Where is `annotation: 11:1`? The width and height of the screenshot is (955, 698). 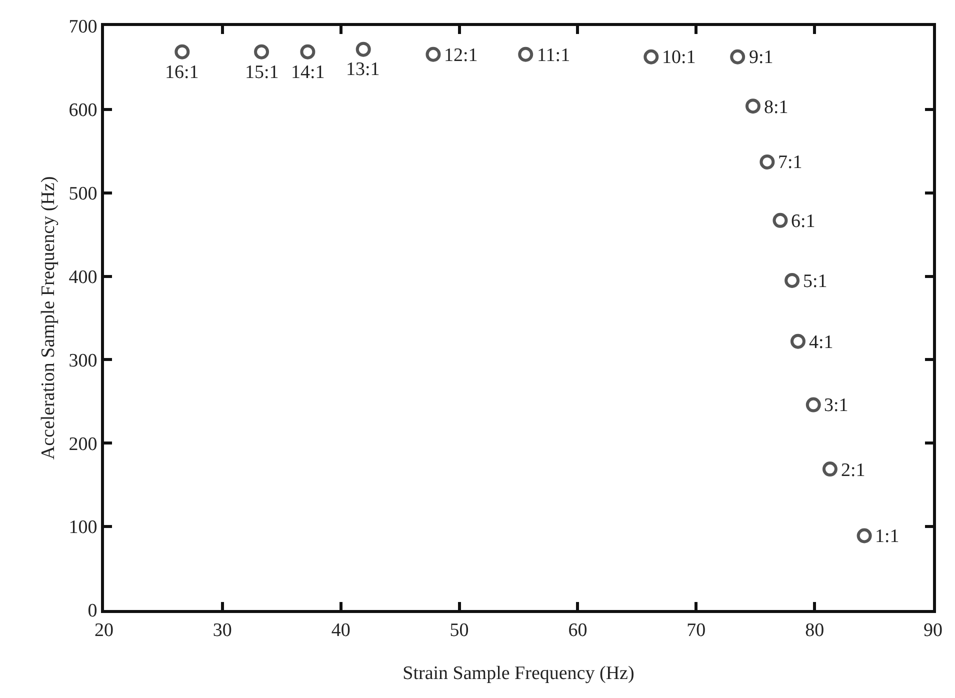
annotation: 11:1 is located at coordinates (553, 55).